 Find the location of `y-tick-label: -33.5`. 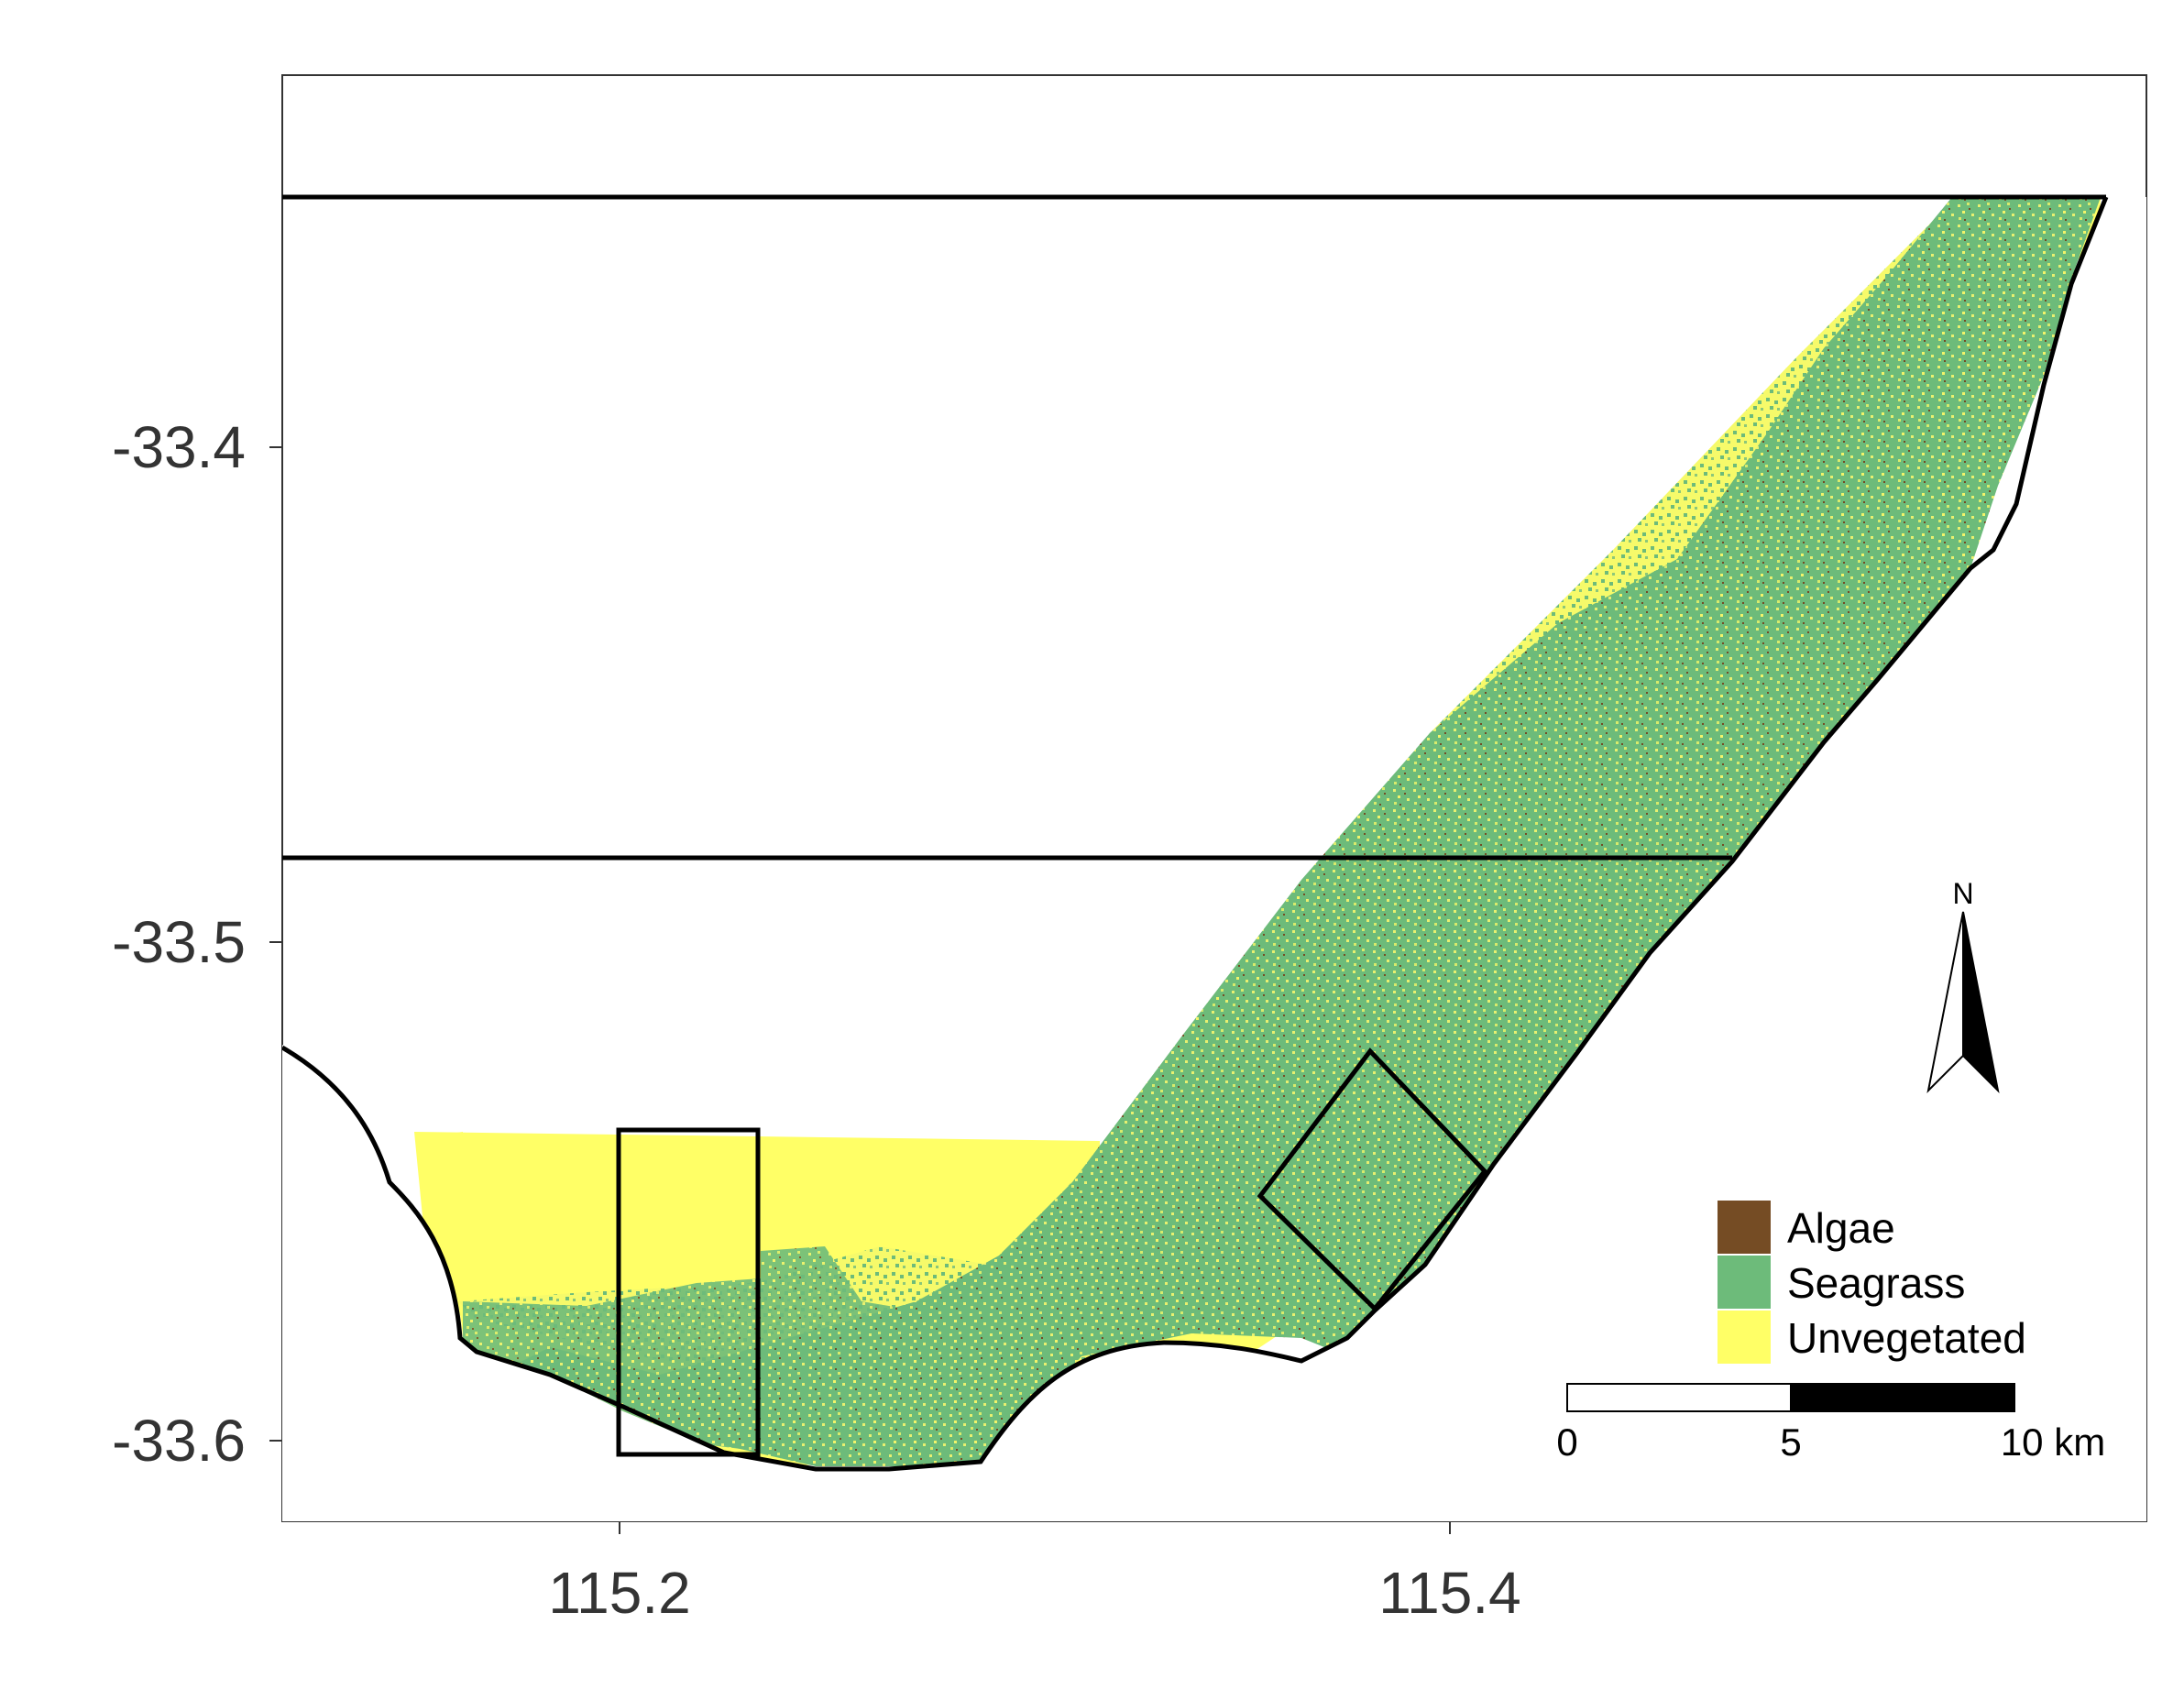

y-tick-label: -33.5 is located at coordinates (179, 942).